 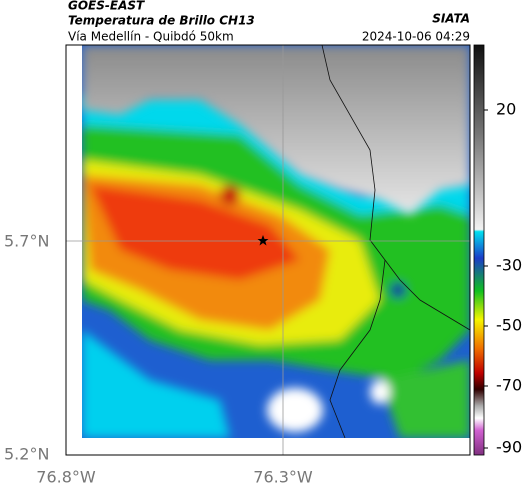 I want to click on lon-label: 76.8°W, so click(x=66, y=477).